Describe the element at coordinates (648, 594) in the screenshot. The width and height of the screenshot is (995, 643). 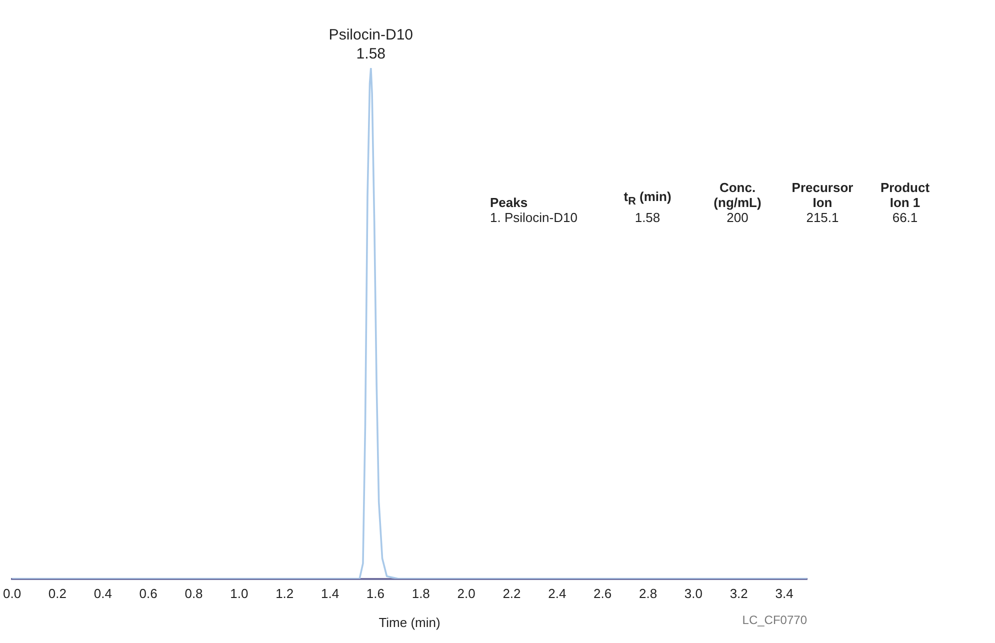
I see `x-tick-label: 2.8` at that location.